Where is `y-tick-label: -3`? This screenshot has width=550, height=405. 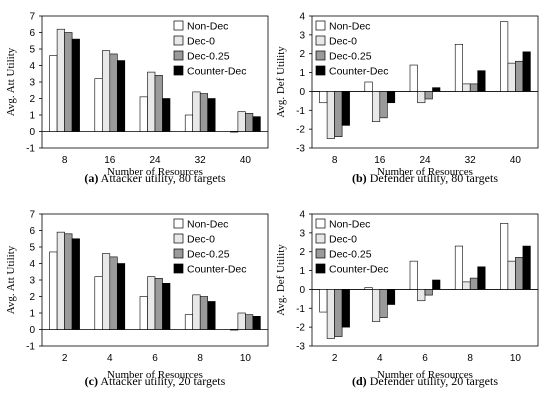 y-tick-label: -3 is located at coordinates (300, 149).